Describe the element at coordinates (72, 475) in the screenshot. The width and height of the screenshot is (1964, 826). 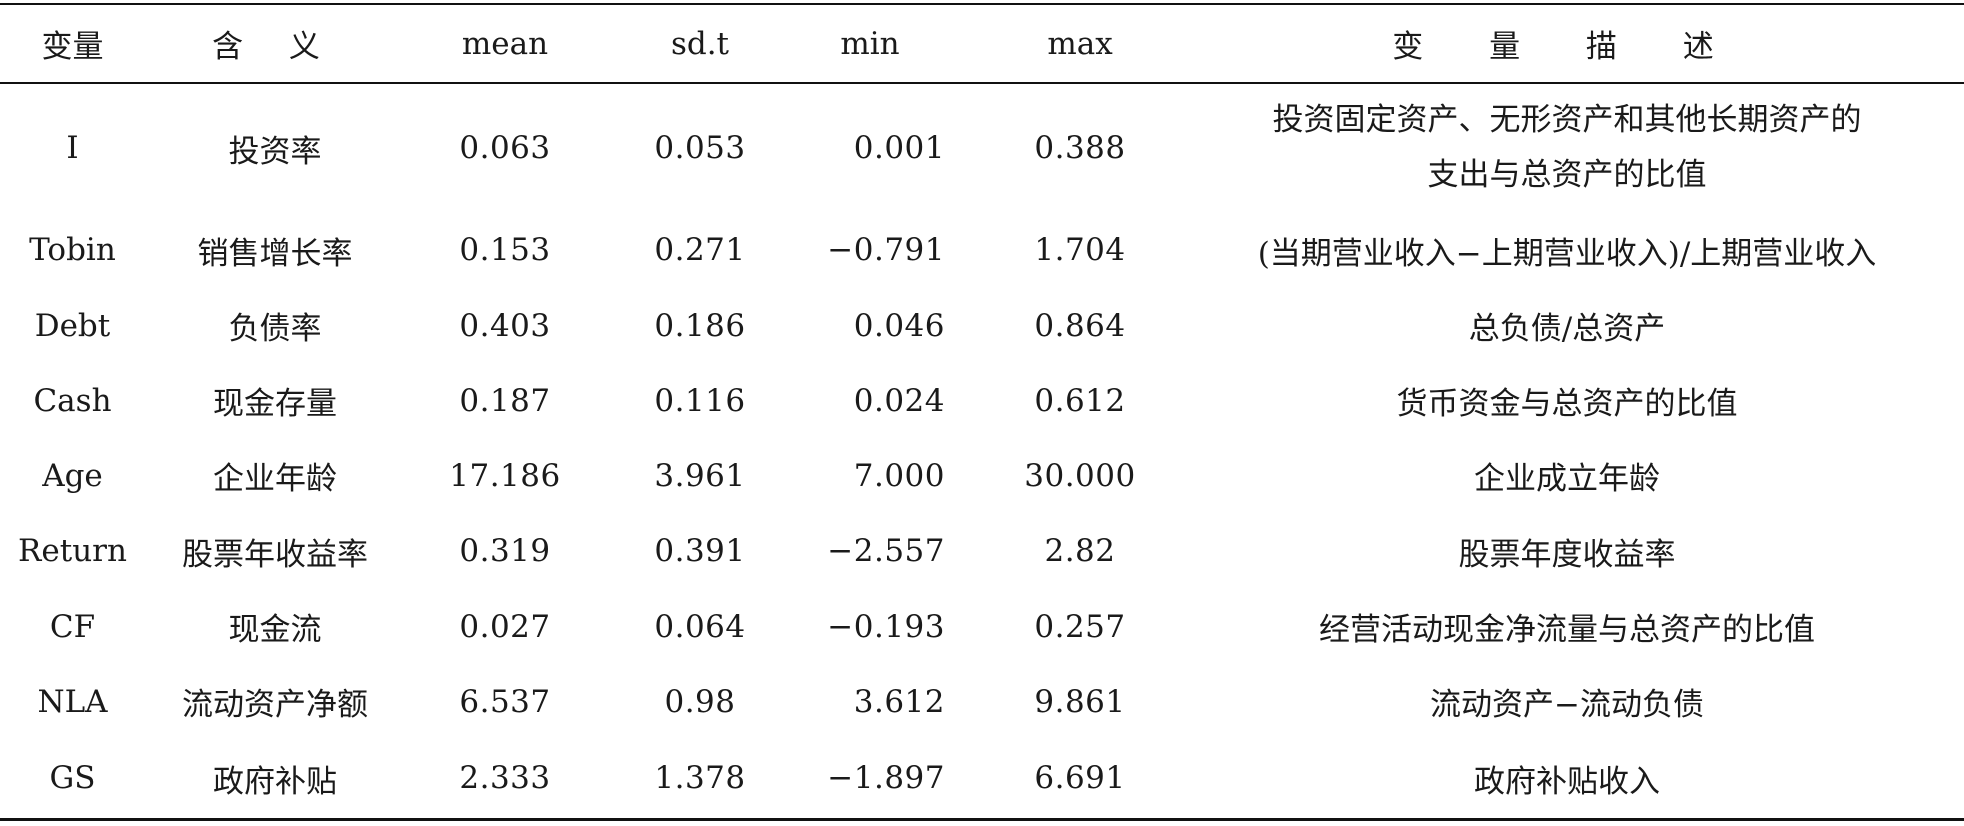
I see `cell-variable: Age` at that location.